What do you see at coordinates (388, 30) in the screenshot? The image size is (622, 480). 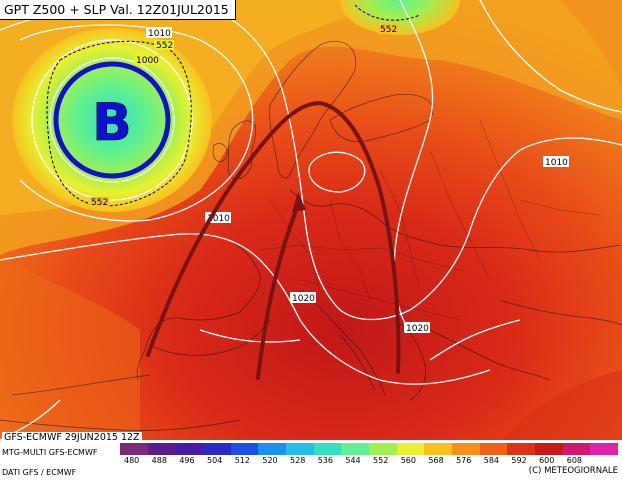 I see `gpt-label-552-north: 552` at bounding box center [388, 30].